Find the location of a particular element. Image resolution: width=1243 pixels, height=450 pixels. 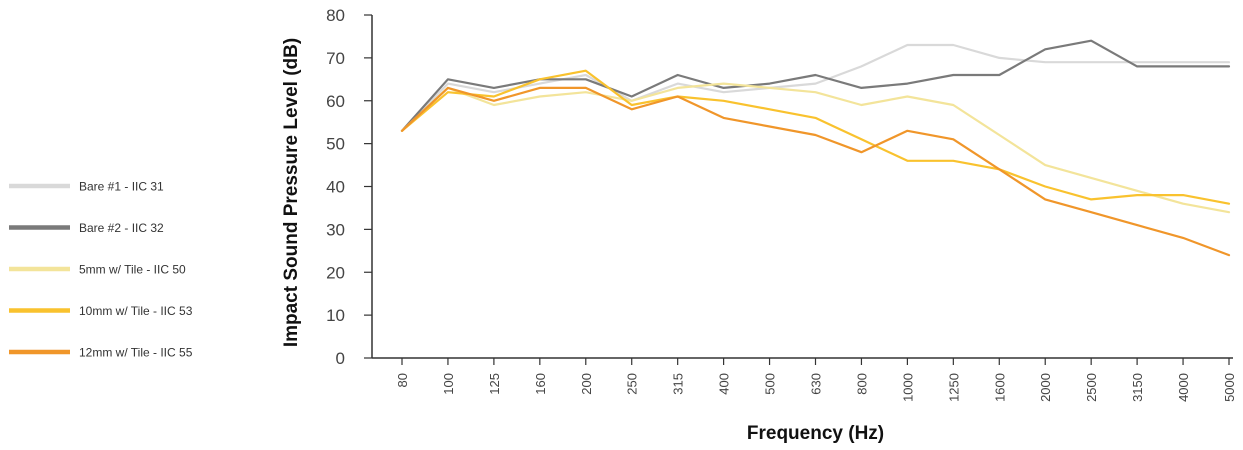

x-tick-label: 1600 is located at coordinates (999, 387).